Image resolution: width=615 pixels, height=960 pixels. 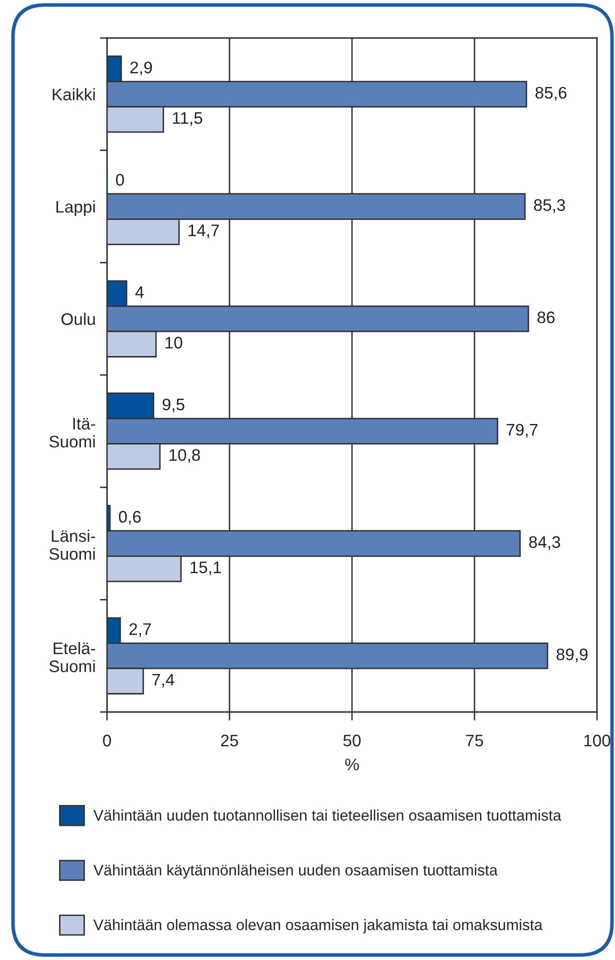 I want to click on y-tick-label: Oulu, so click(x=78, y=319).